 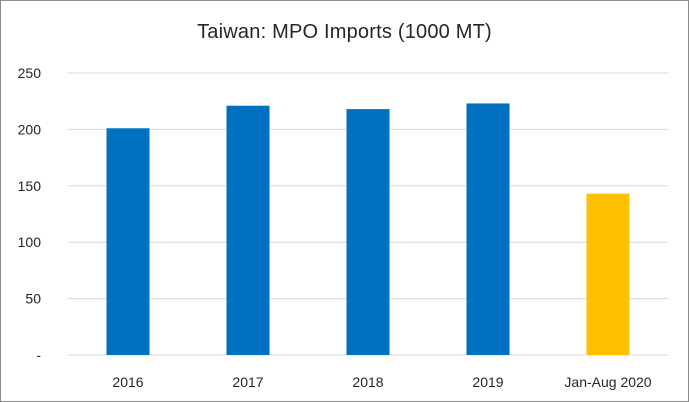 What do you see at coordinates (38, 355) in the screenshot?
I see `y-tick-label-0: -` at bounding box center [38, 355].